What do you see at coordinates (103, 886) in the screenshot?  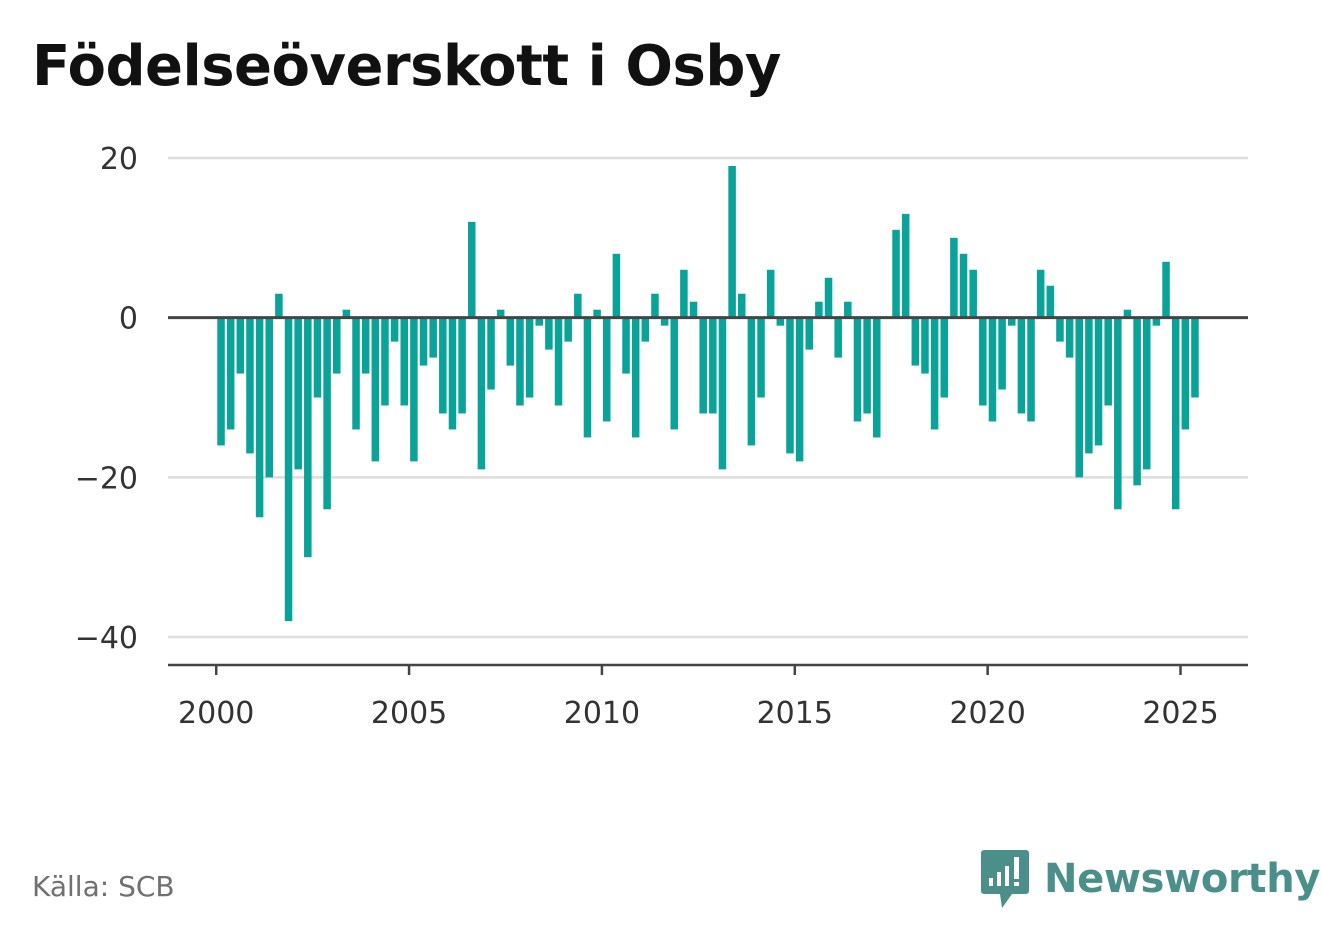 I see `source-note: Källa: SCB` at bounding box center [103, 886].